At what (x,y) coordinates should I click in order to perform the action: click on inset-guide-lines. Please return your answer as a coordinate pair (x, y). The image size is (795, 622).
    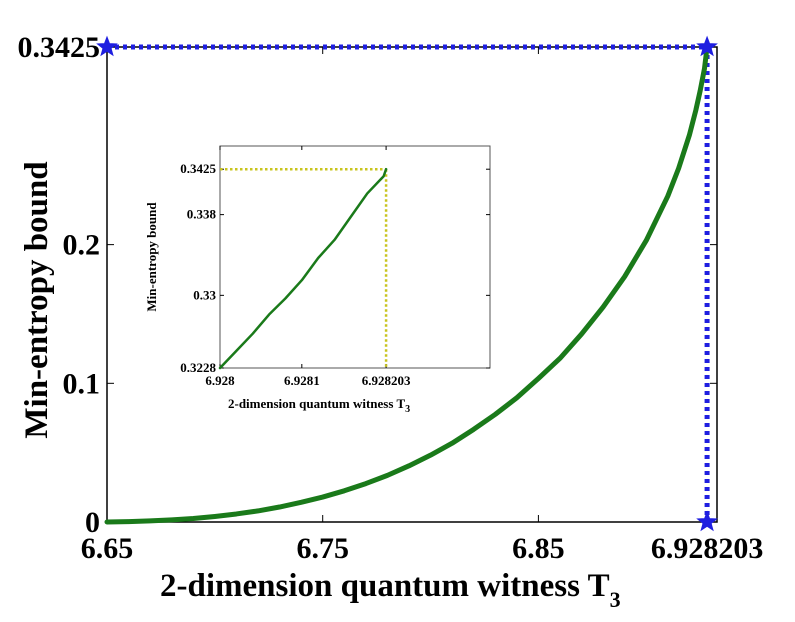
    Looking at the image, I should click on (304, 267).